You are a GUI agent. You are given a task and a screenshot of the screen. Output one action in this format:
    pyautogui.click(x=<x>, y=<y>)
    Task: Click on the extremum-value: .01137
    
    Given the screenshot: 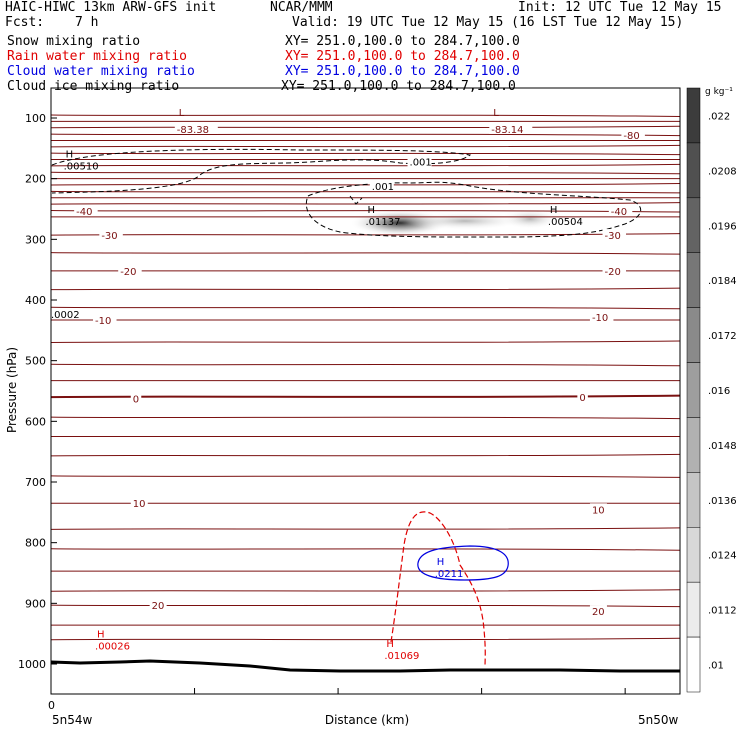 What is the action you would take?
    pyautogui.click(x=383, y=222)
    